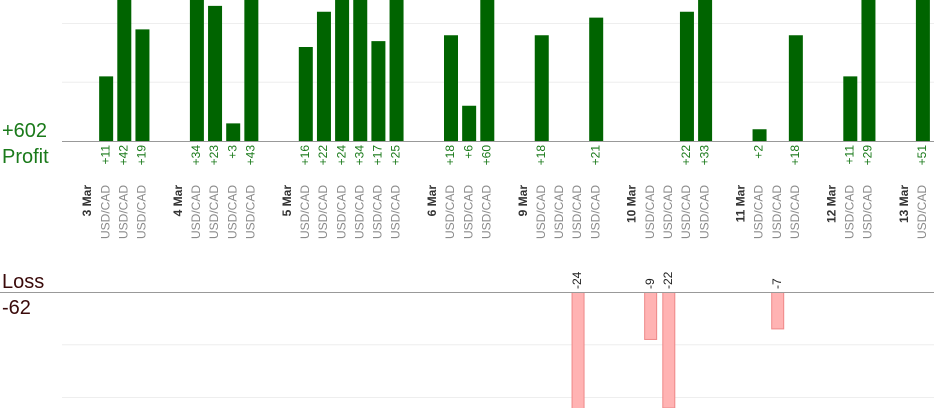  What do you see at coordinates (214, 155) in the screenshot?
I see `result-label: +23` at bounding box center [214, 155].